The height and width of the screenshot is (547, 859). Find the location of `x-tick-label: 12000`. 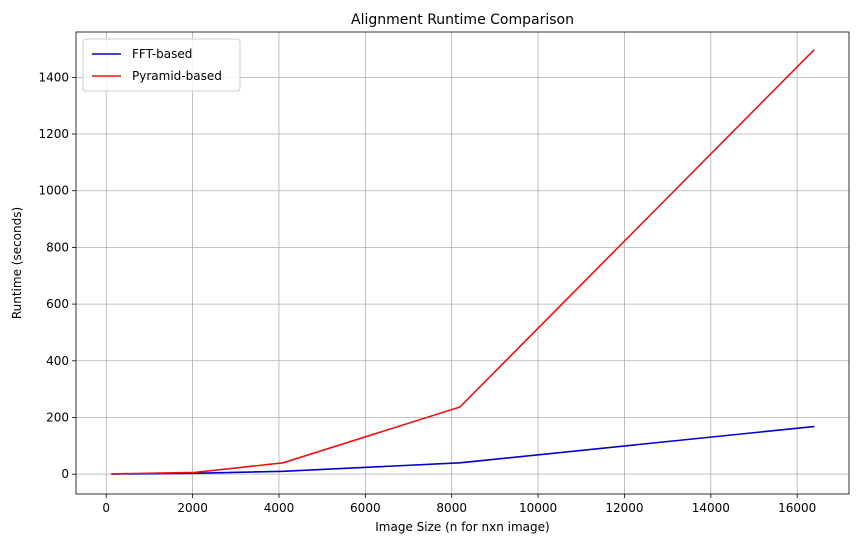

x-tick-label: 12000 is located at coordinates (624, 508).